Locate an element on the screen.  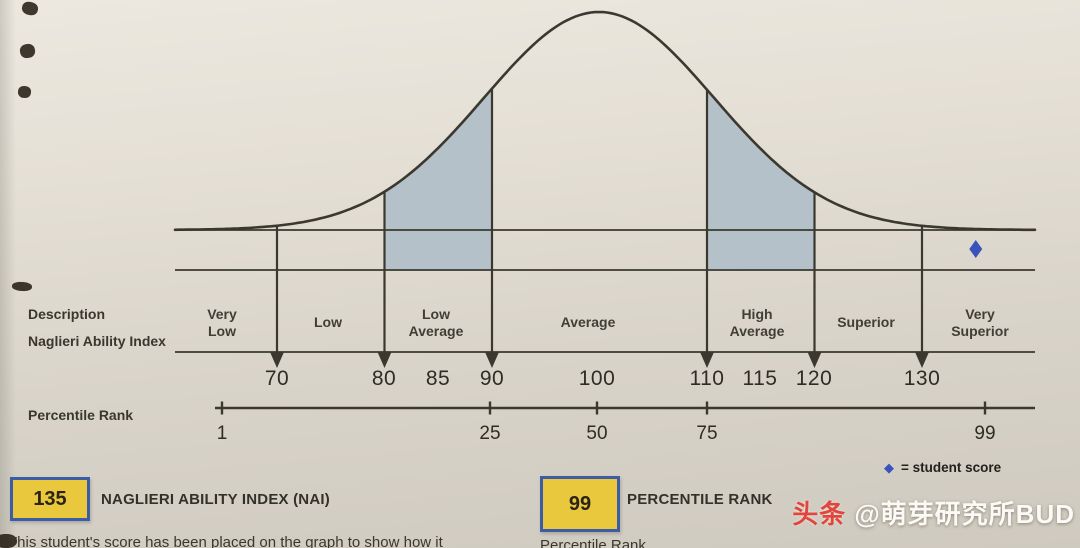
nai-box-label: NAGLIERI ABILITY INDEX (NAI) is located at coordinates (215, 499).